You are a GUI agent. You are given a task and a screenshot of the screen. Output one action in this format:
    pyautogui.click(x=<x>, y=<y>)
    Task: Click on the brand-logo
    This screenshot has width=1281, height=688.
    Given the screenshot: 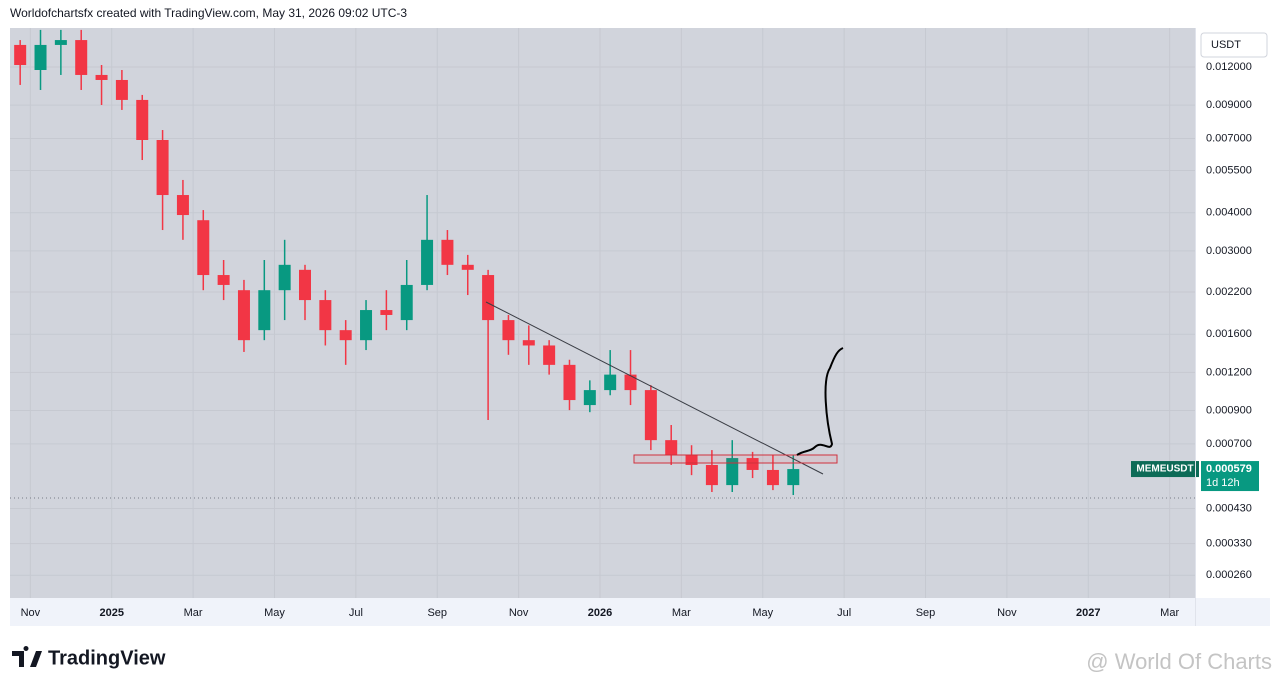 What is the action you would take?
    pyautogui.click(x=27, y=656)
    